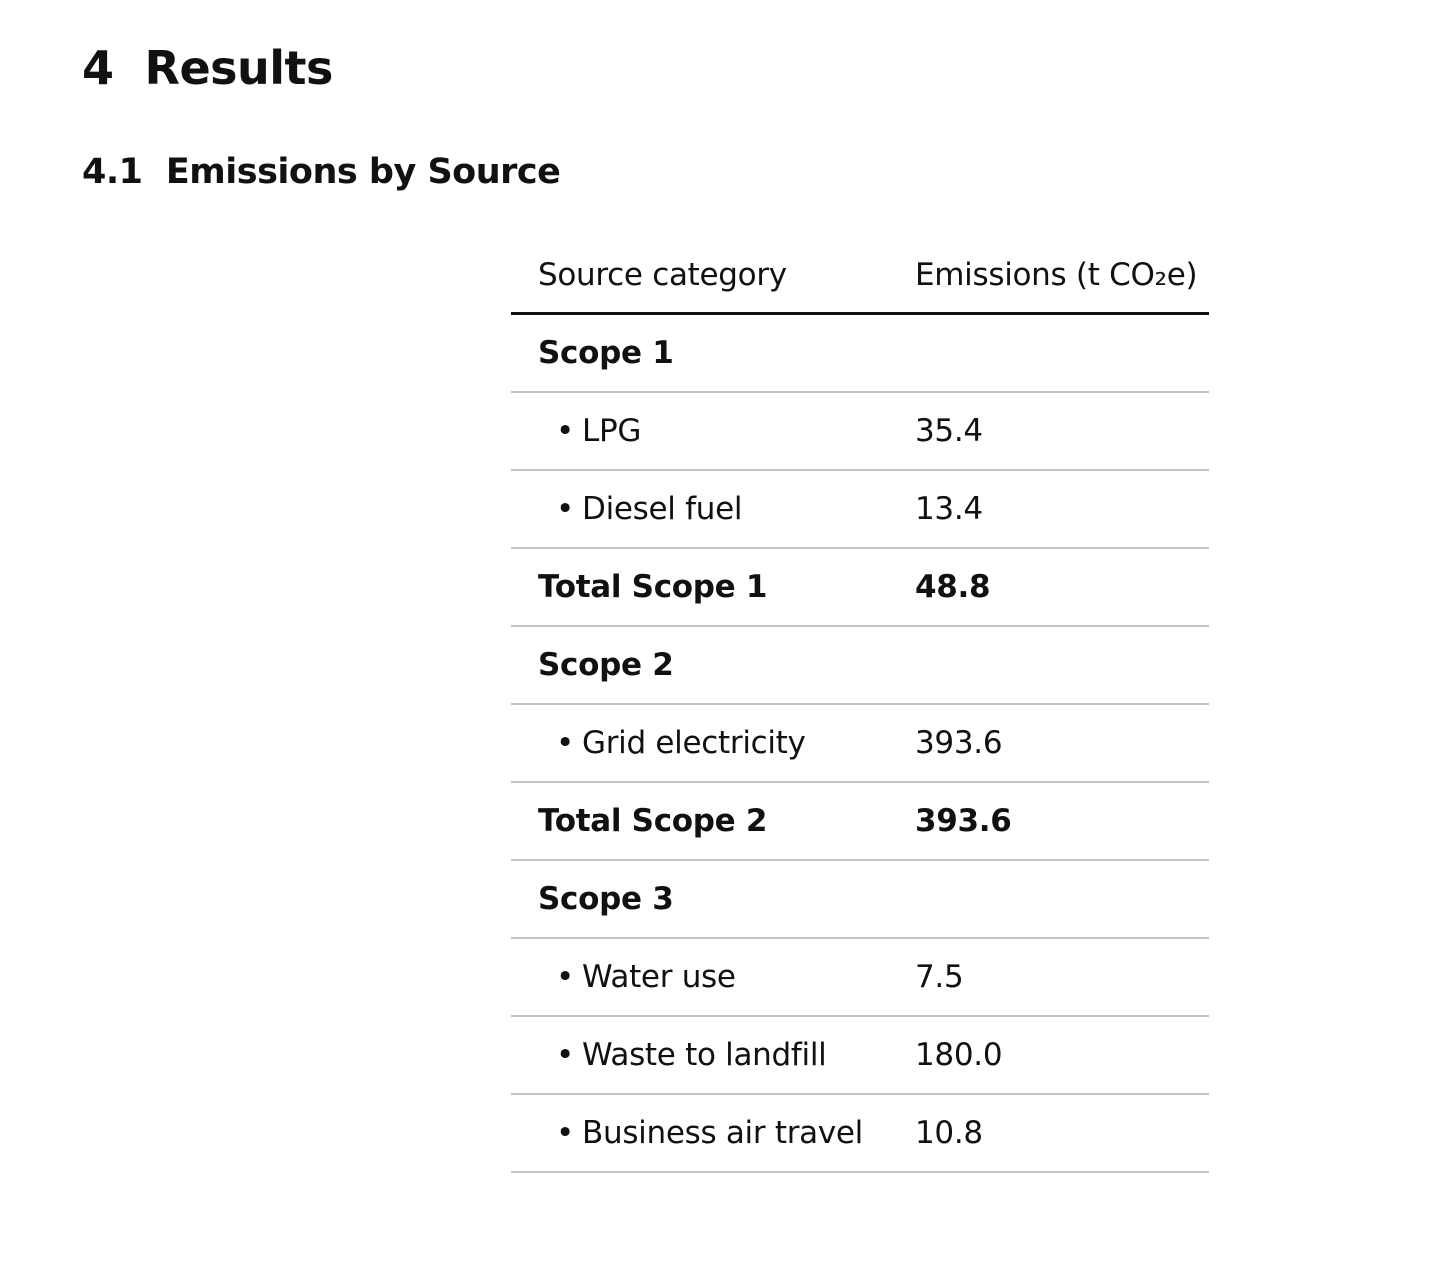 The width and height of the screenshot is (1442, 1284). I want to click on table-row-scope-1: Scope 1, so click(860, 353).